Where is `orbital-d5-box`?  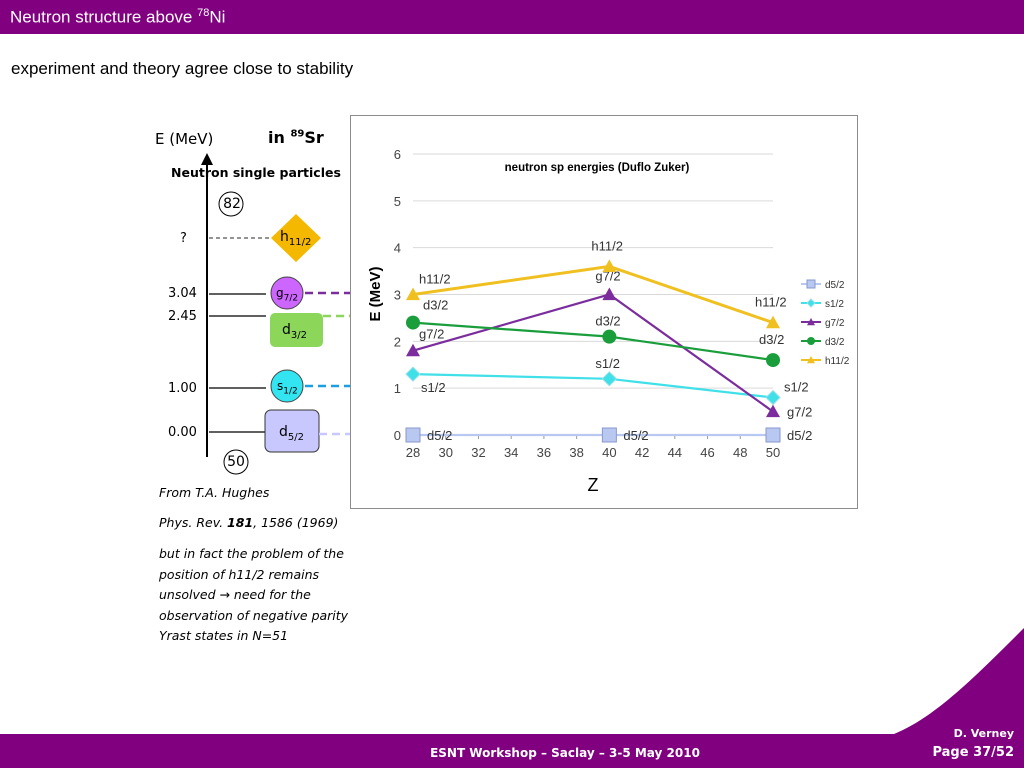
orbital-d5-box is located at coordinates (292, 431).